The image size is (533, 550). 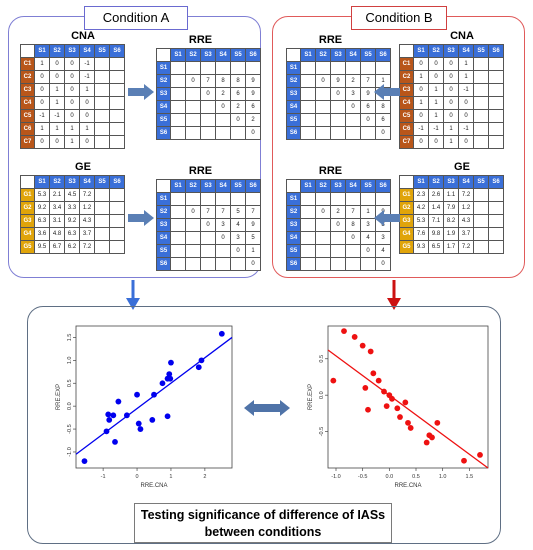 What do you see at coordinates (394, 295) in the screenshot?
I see `condition-b-down-arrow-icon` at bounding box center [394, 295].